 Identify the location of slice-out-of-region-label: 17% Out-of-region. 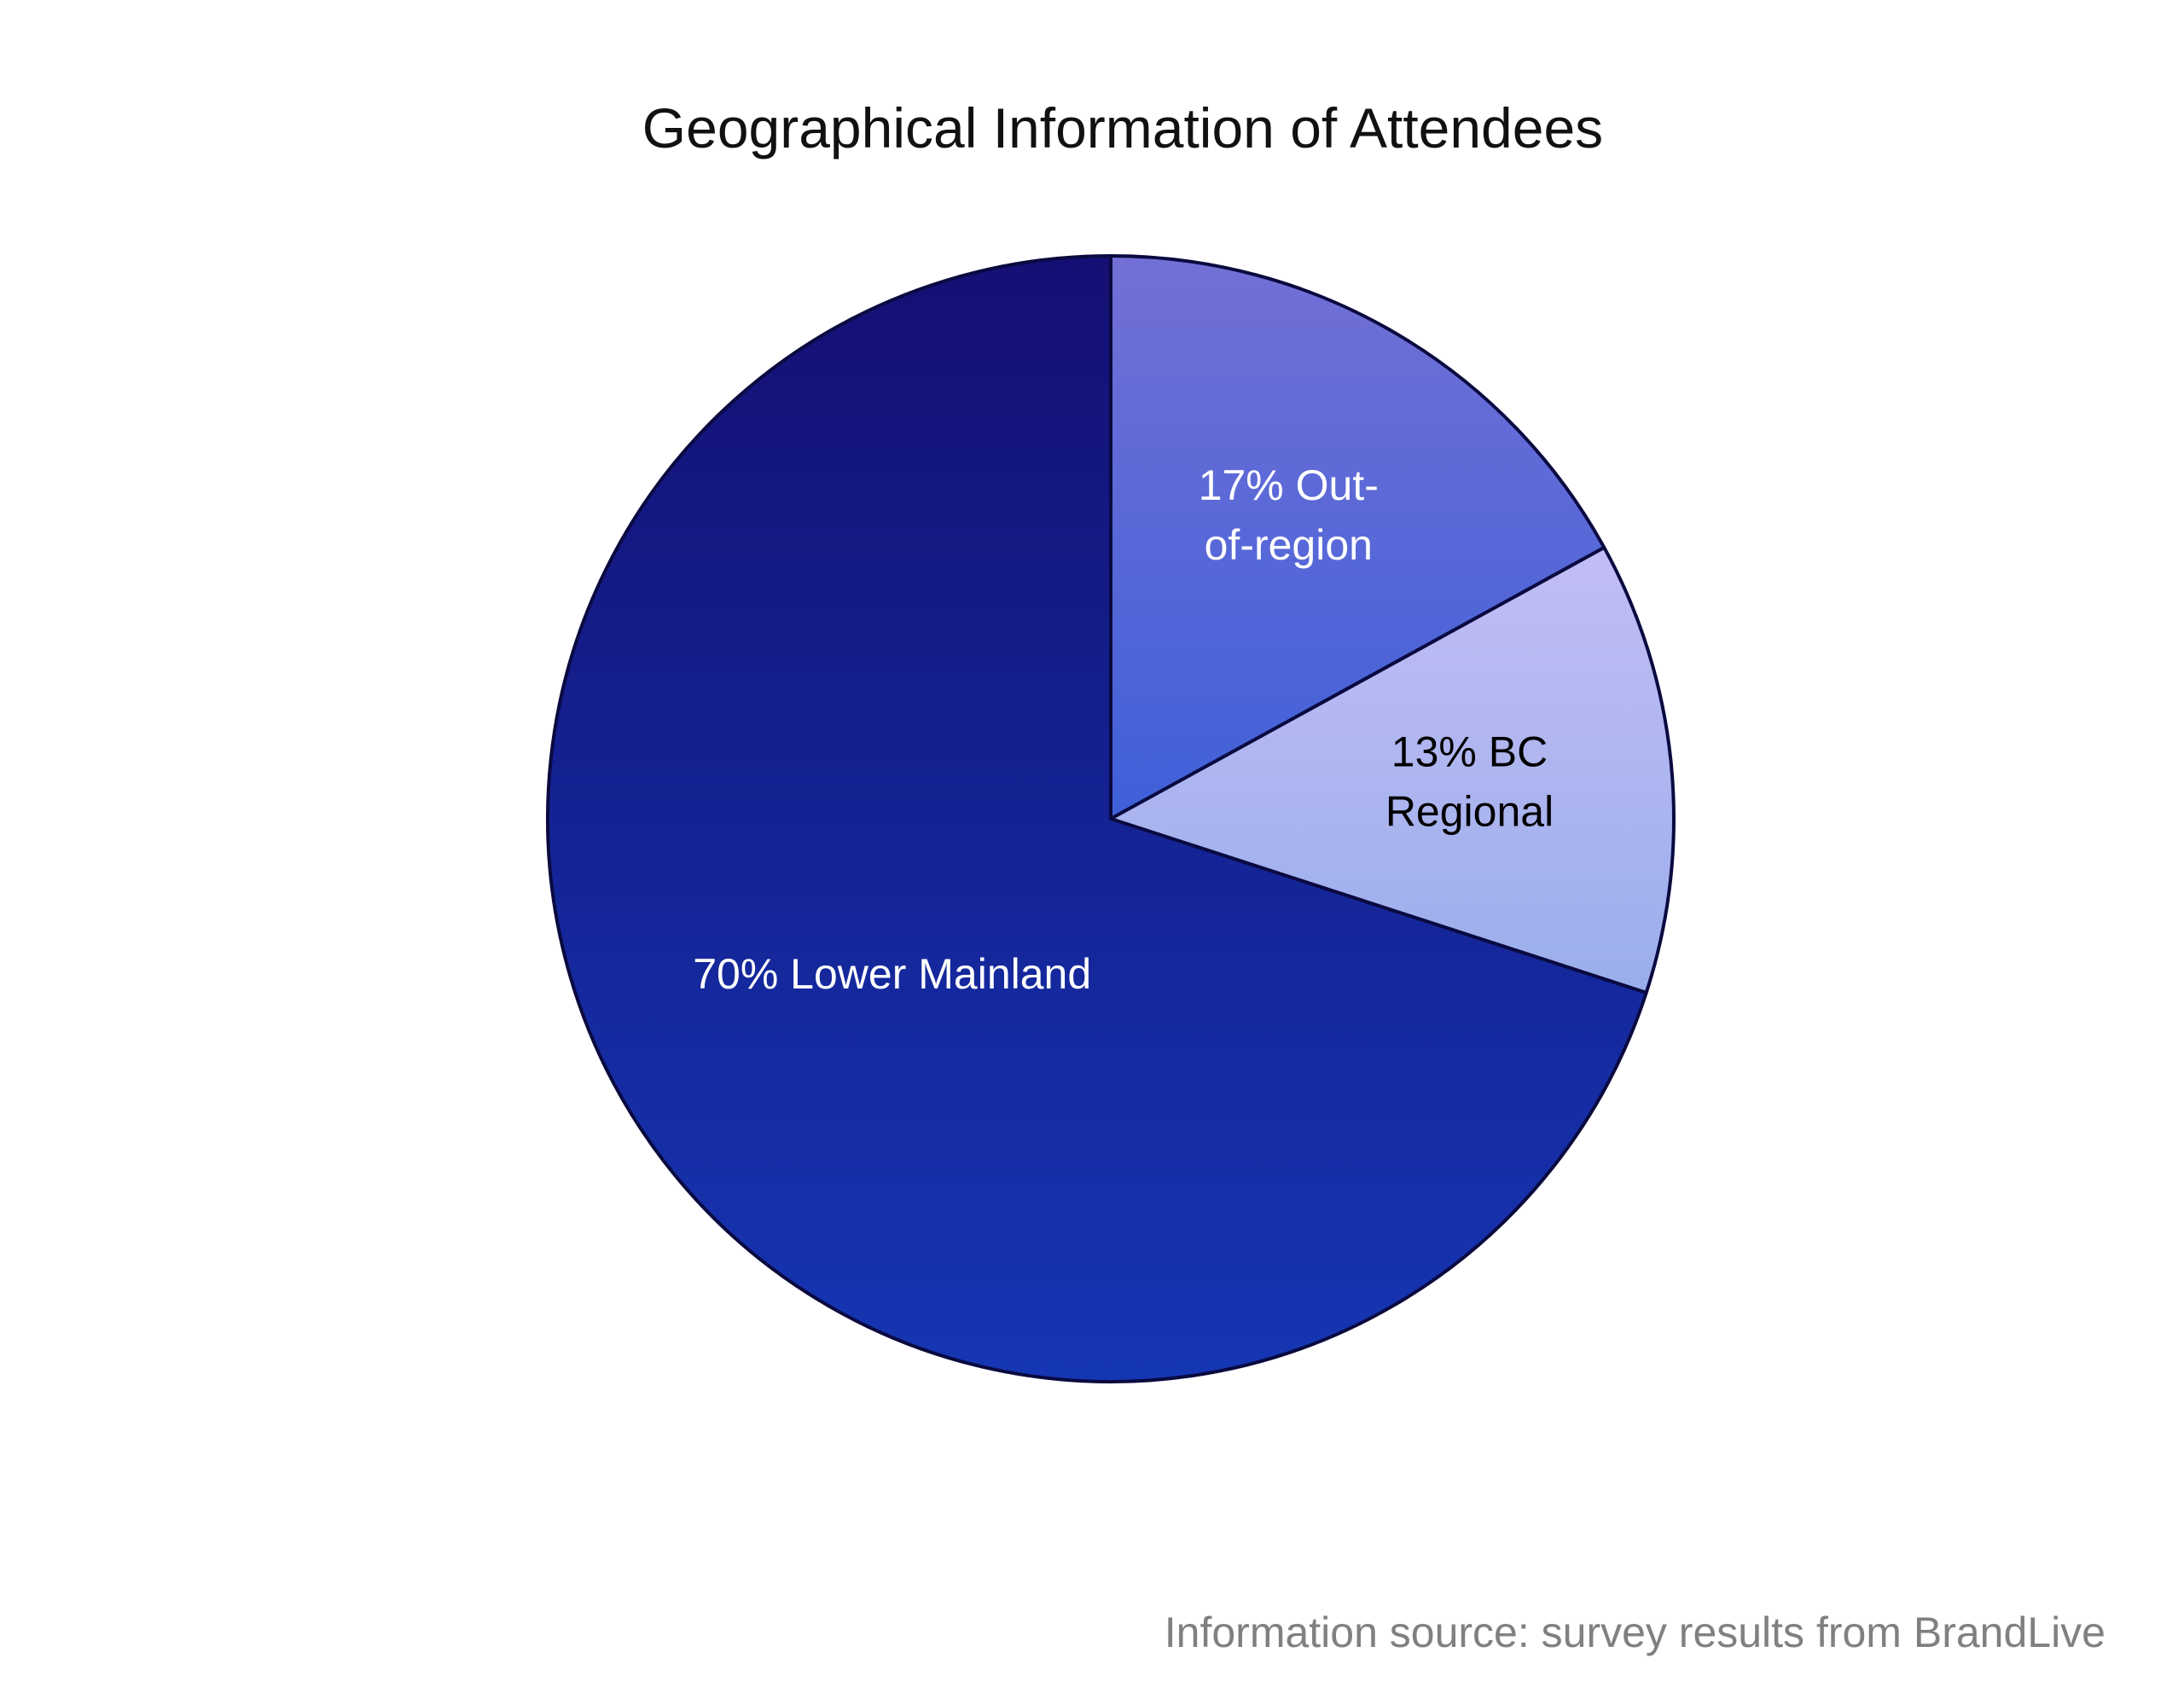
(1289, 515).